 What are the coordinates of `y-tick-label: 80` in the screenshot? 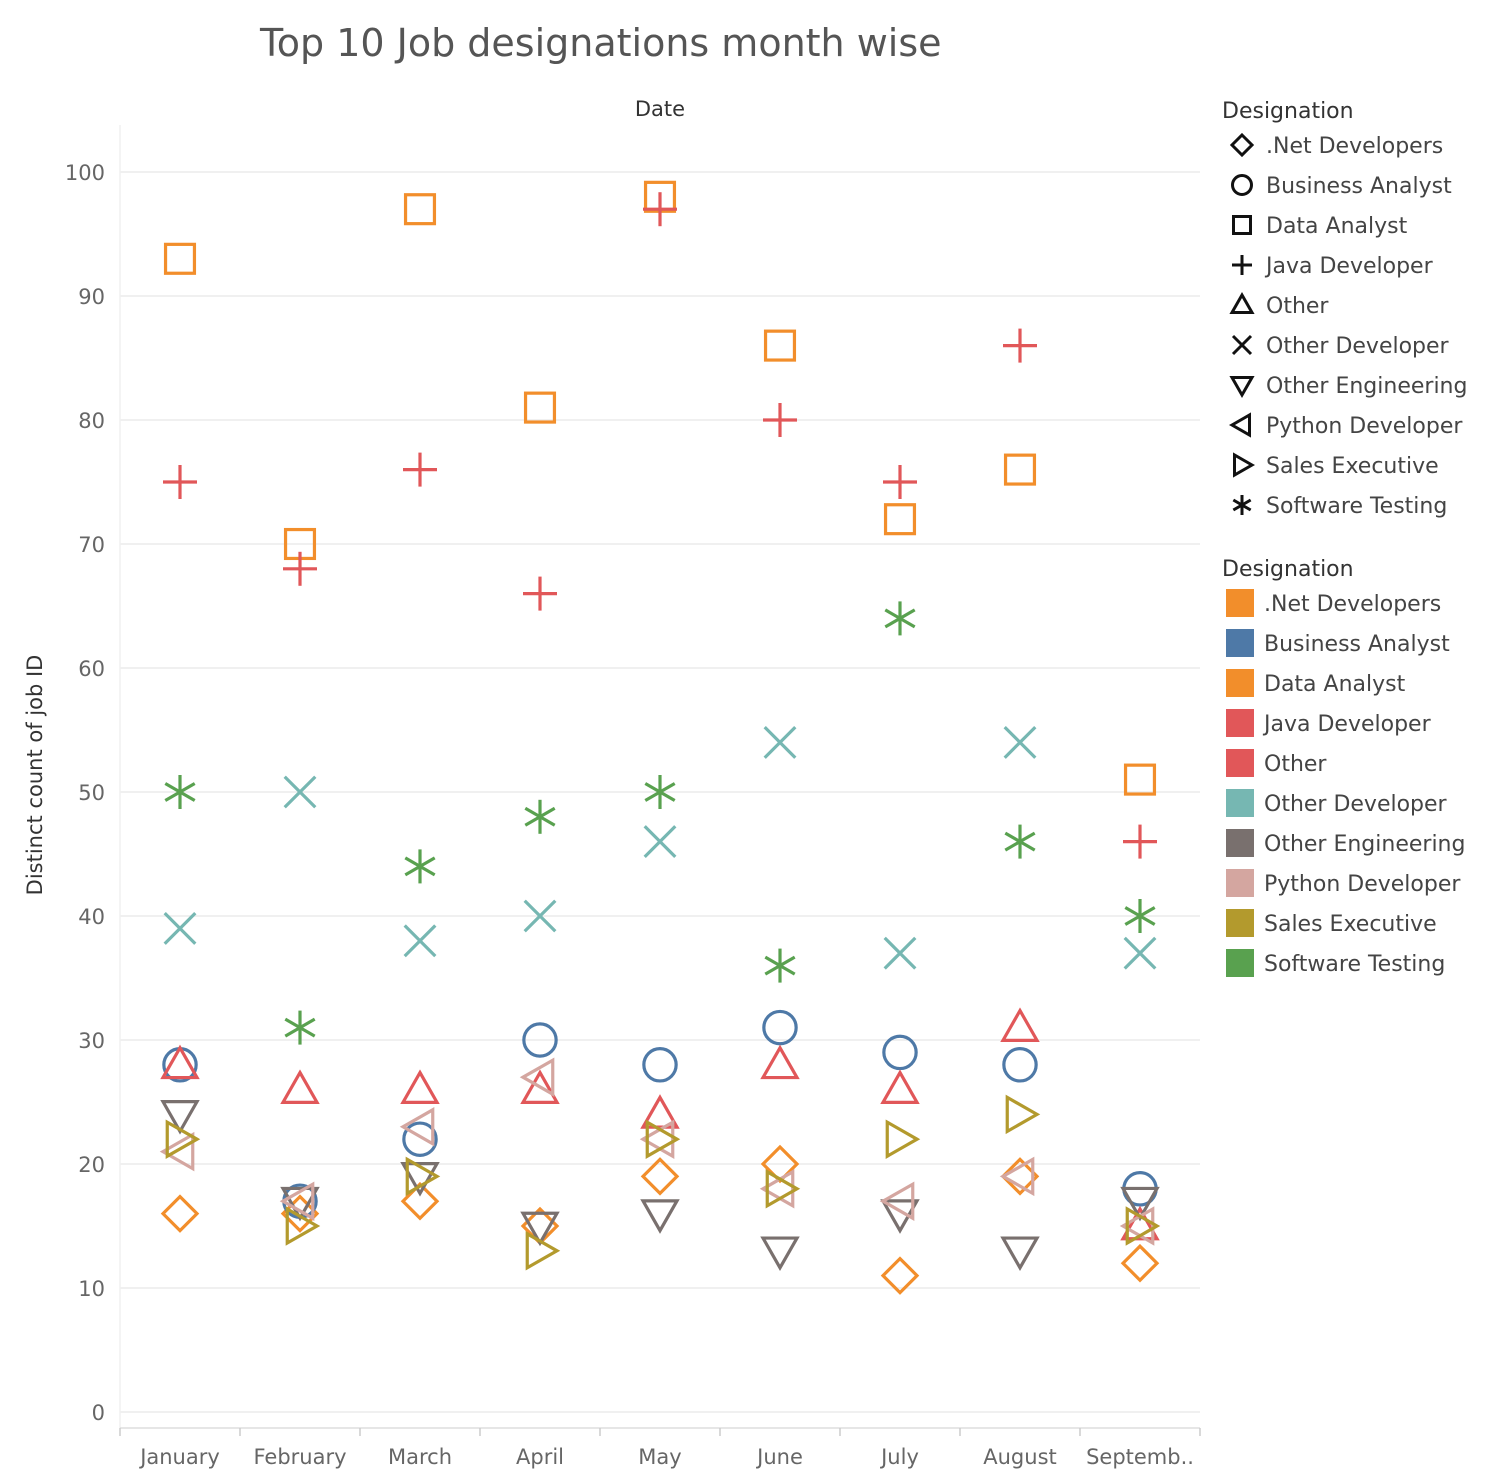 It's located at (91, 421).